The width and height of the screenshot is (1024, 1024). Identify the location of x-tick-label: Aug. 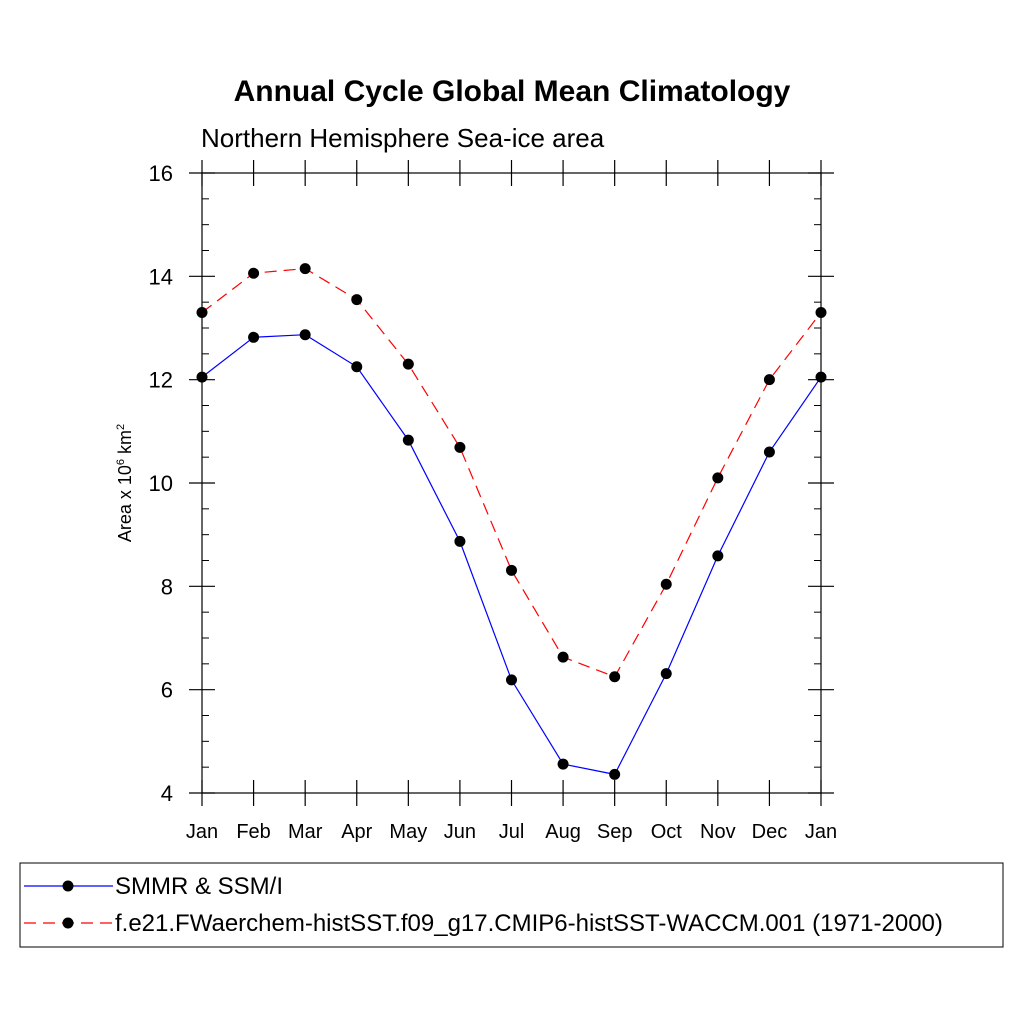
(563, 832).